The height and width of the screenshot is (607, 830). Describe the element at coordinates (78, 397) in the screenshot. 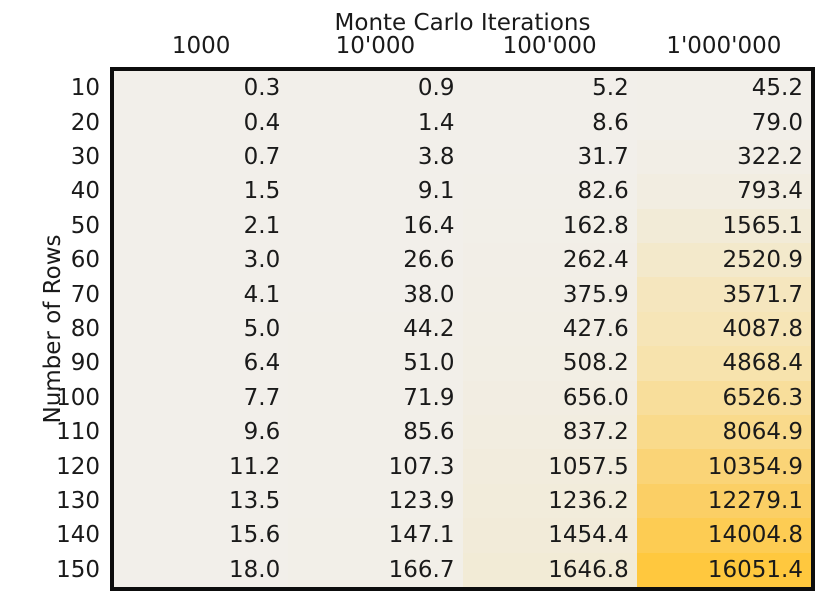

I see `y-tick-label: 100` at that location.